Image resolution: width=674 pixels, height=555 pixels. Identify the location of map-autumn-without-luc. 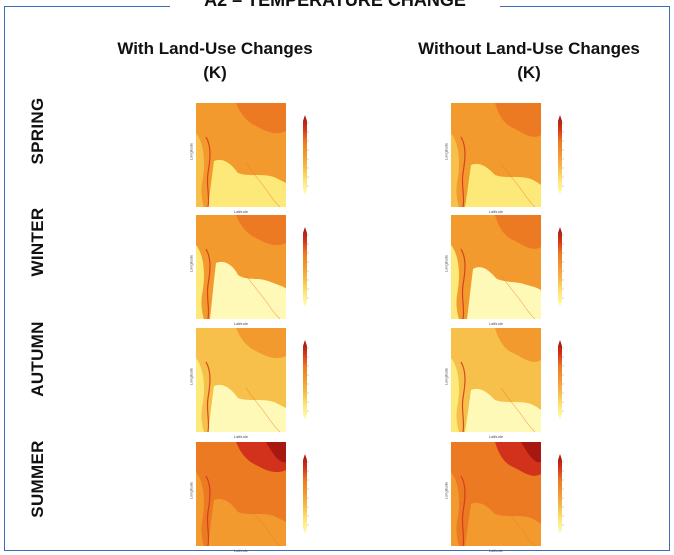
(496, 380).